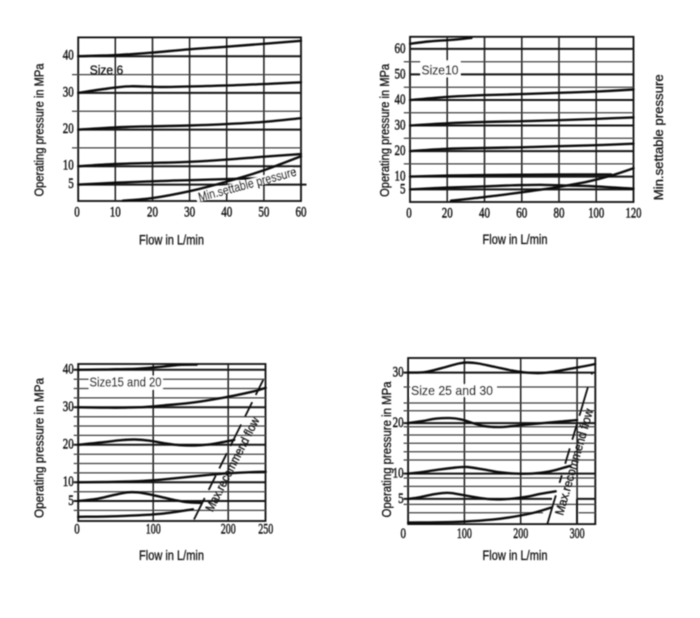 Image resolution: width=700 pixels, height=618 pixels. I want to click on svg-text: 120, so click(634, 213).